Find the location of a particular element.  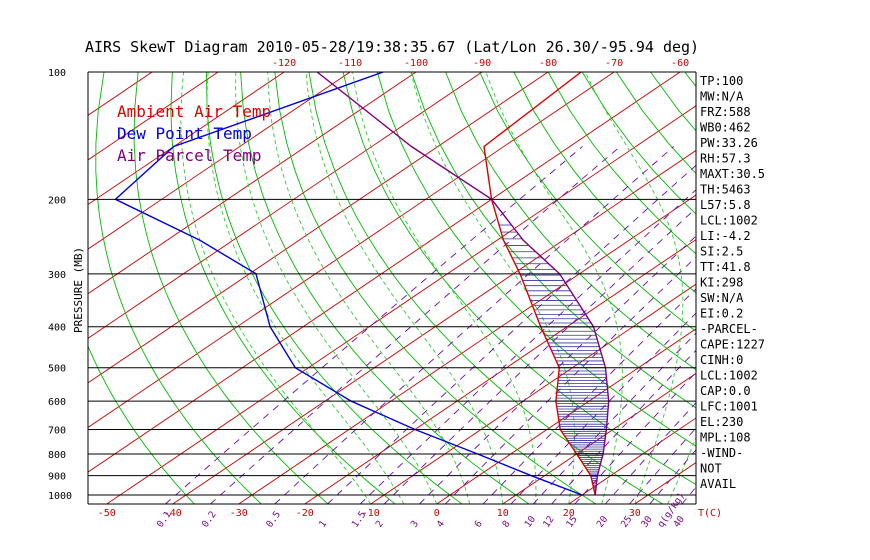

pressure-tick-label: 200 is located at coordinates (57, 200).